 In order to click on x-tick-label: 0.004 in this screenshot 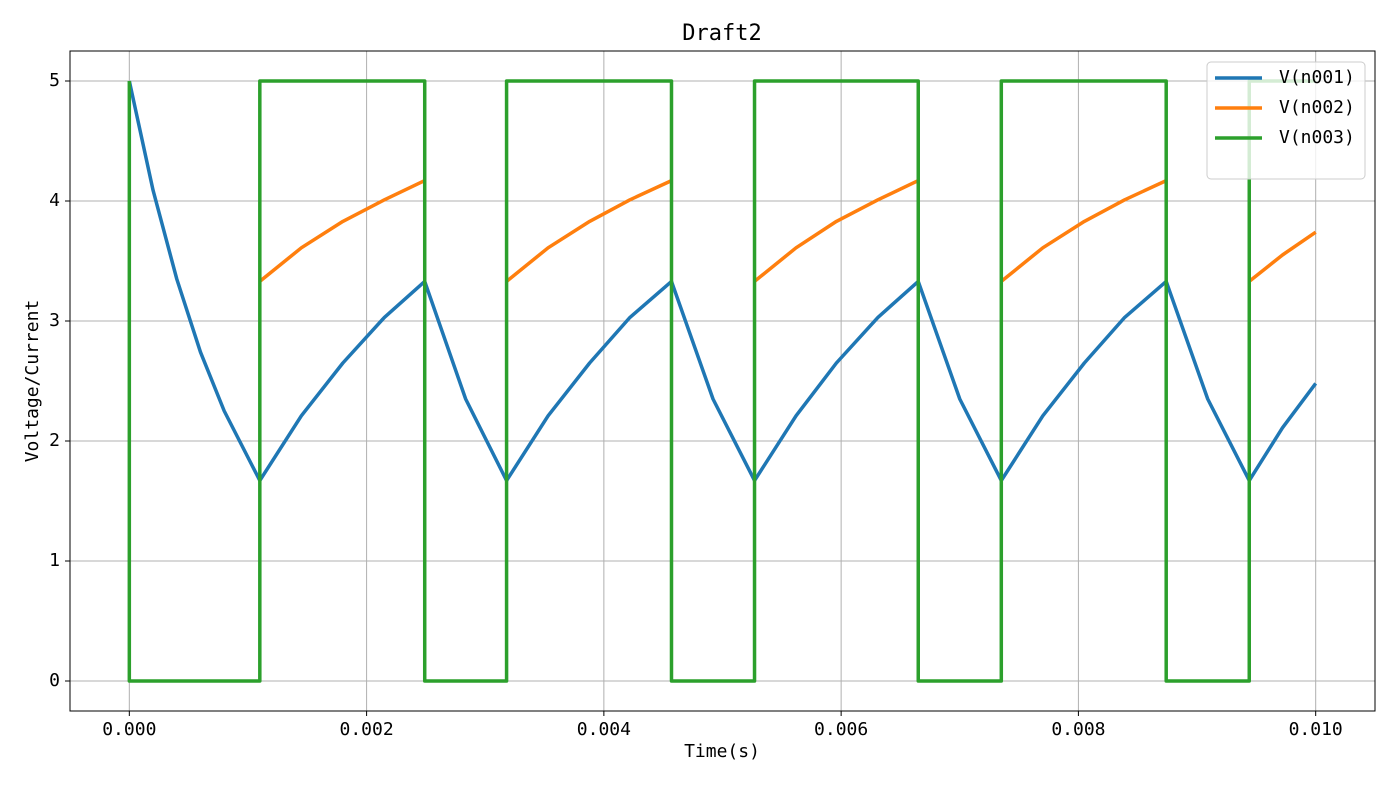, I will do `click(604, 729)`.